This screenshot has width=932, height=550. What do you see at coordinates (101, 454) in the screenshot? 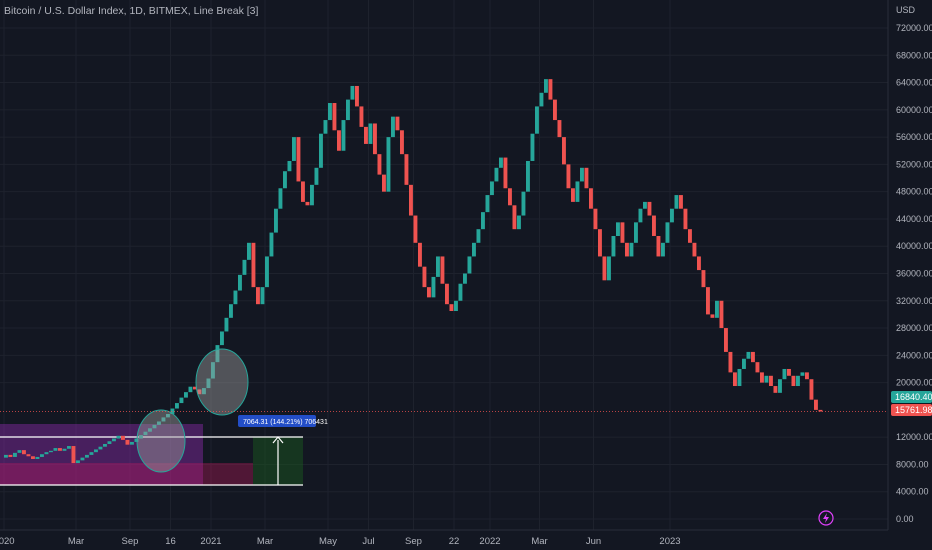
I see `purple-zone-rectangle` at bounding box center [101, 454].